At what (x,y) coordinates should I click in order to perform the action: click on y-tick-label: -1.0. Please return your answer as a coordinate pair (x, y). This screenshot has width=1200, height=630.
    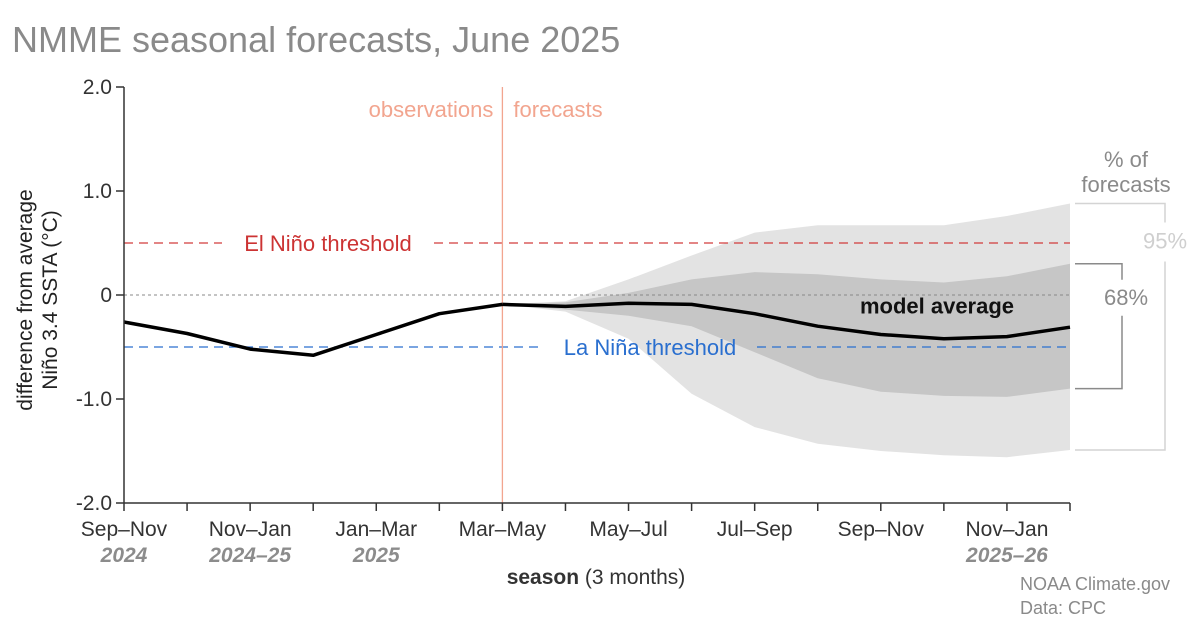
    Looking at the image, I should click on (94, 399).